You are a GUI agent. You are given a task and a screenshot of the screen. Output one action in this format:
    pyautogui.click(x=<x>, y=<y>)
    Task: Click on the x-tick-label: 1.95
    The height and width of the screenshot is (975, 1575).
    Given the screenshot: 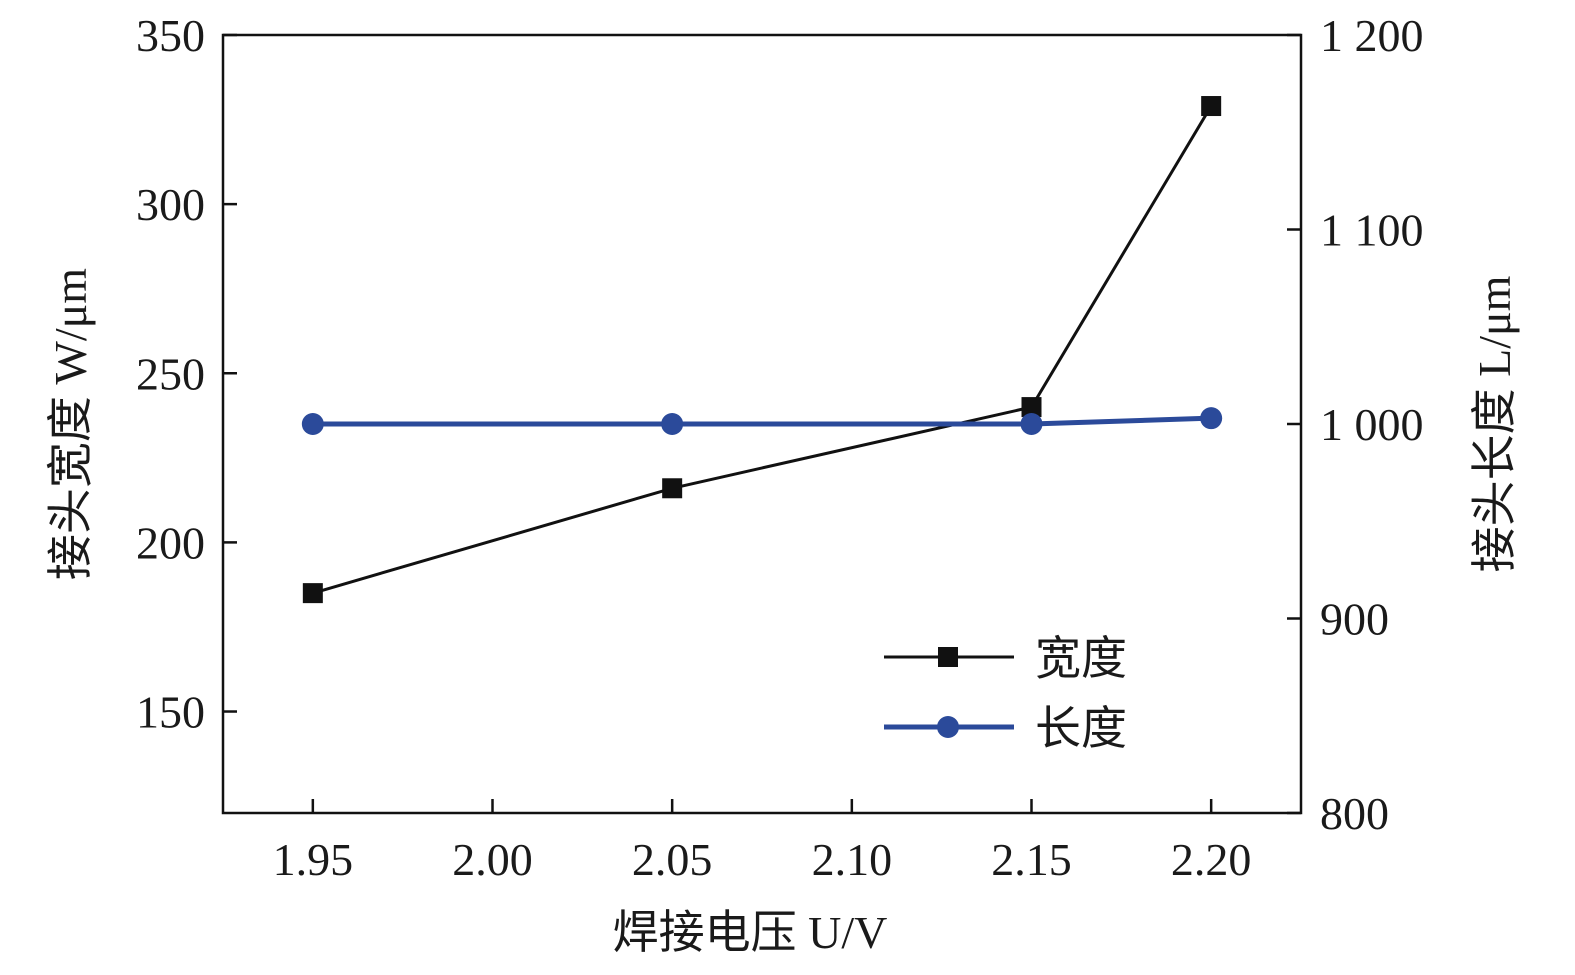 What is the action you would take?
    pyautogui.click(x=313, y=859)
    